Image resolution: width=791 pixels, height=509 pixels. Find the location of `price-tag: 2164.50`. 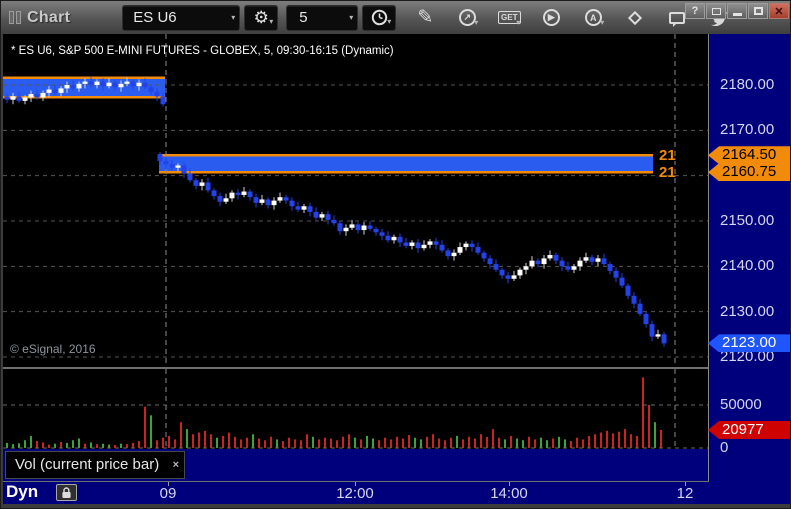

price-tag: 2164.50 is located at coordinates (749, 155).